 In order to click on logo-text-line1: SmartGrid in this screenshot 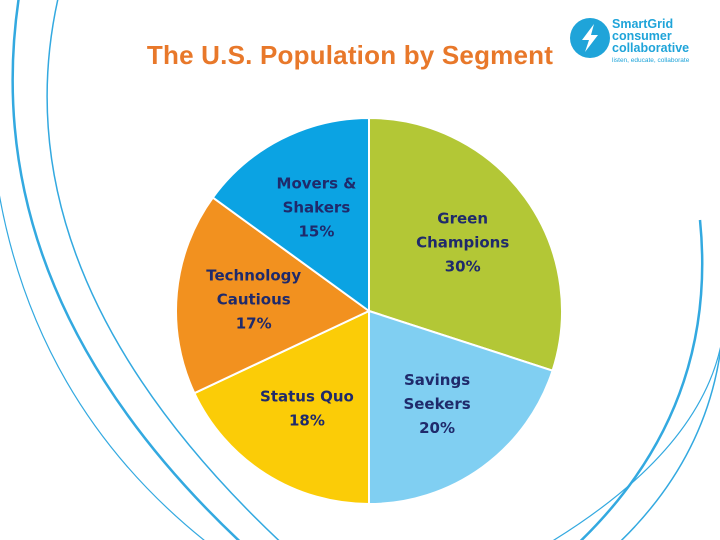, I will do `click(643, 24)`.